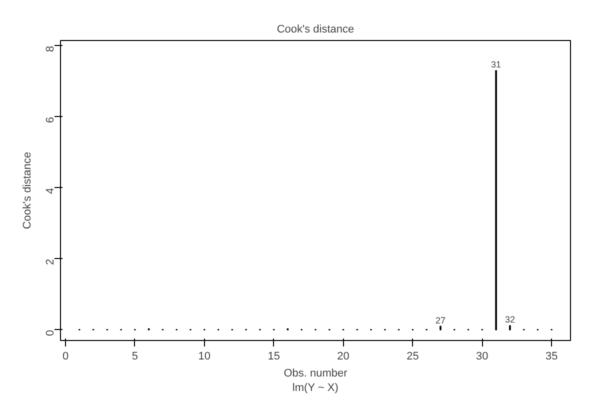 The height and width of the screenshot is (400, 600). What do you see at coordinates (496, 65) in the screenshot?
I see `annotation: 31` at bounding box center [496, 65].